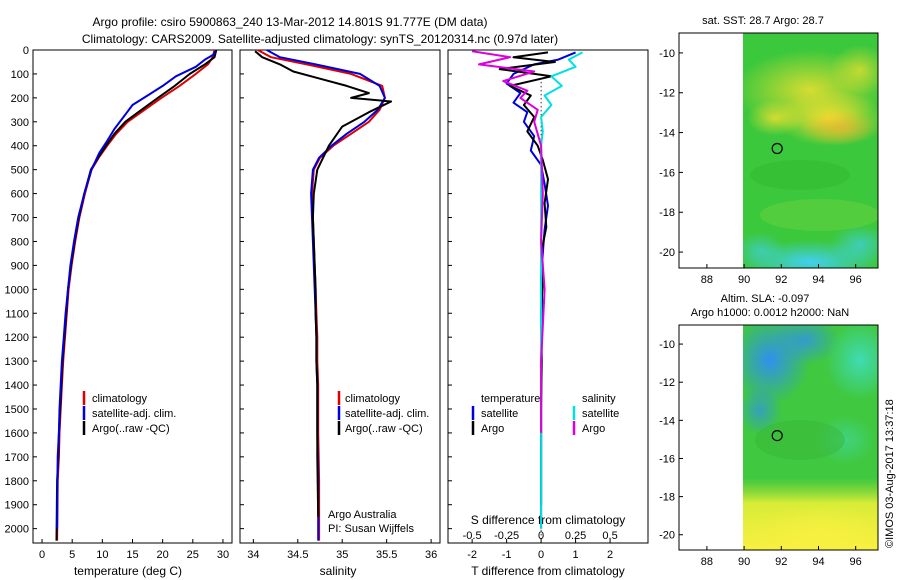 This screenshot has height=580, width=900. Describe the element at coordinates (765, 299) in the screenshot. I see `sla-map-title: Altim. SLA: -0.097` at that location.